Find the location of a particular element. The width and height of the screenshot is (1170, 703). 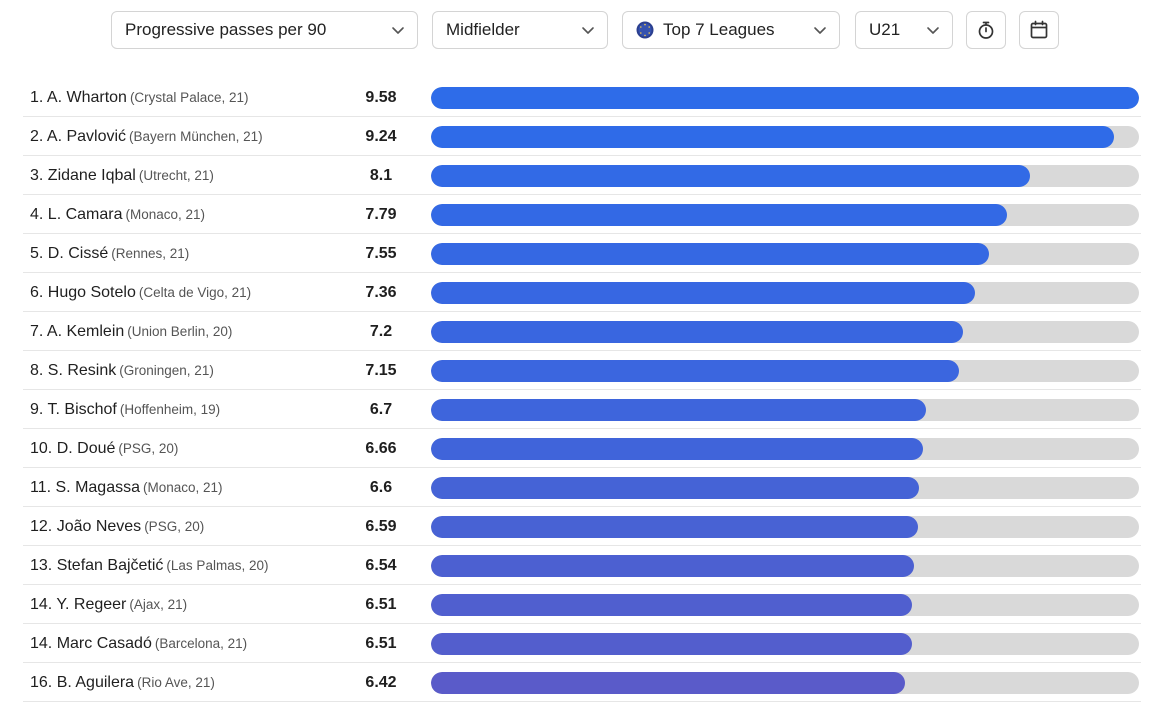

league-select: Top 7 Leagues is located at coordinates (731, 30).